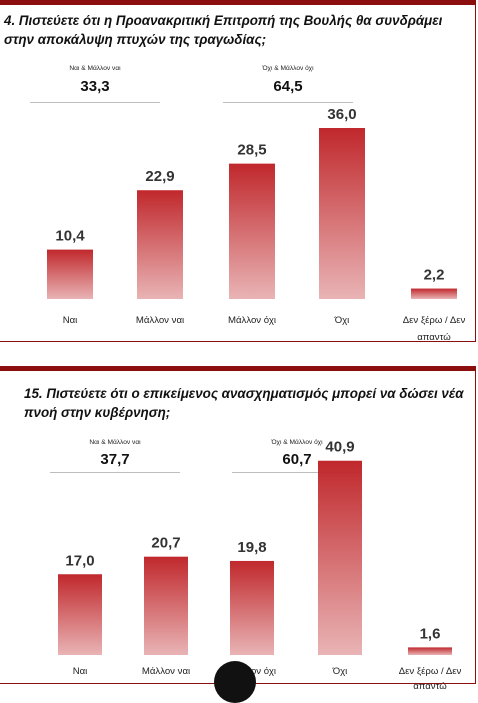  Describe the element at coordinates (251, 150) in the screenshot. I see `bar-value-label-3: 28,5` at that location.